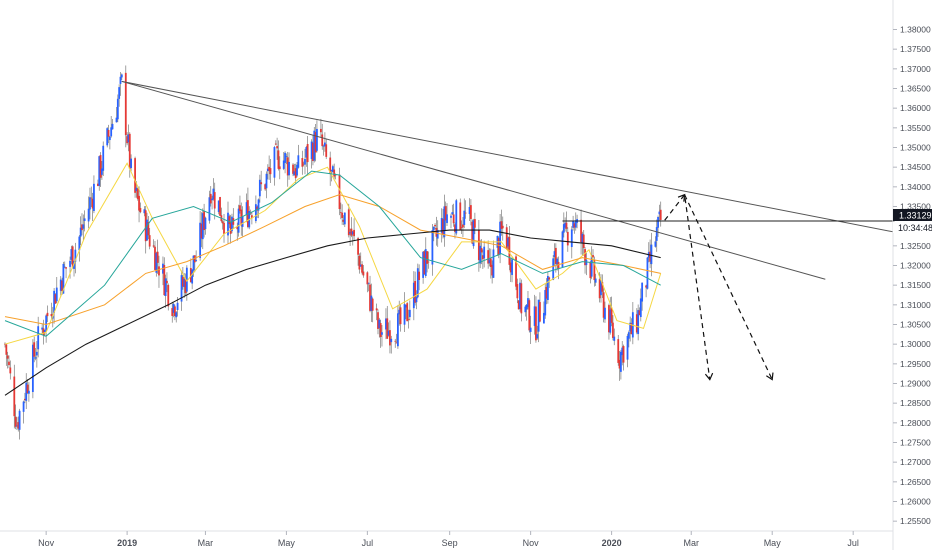 This screenshot has height=555, width=932. What do you see at coordinates (915, 325) in the screenshot?
I see `price-tick-label: 1.30500` at bounding box center [915, 325].